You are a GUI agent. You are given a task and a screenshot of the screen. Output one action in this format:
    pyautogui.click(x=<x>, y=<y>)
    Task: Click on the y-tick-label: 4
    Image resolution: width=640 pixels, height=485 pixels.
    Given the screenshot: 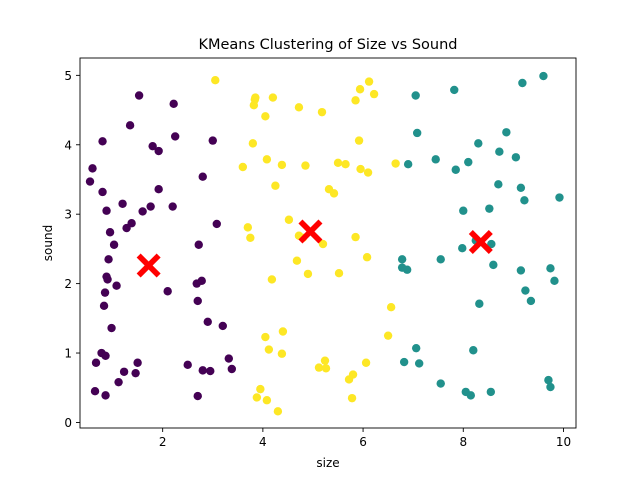 What is the action you would take?
    pyautogui.click(x=68, y=145)
    